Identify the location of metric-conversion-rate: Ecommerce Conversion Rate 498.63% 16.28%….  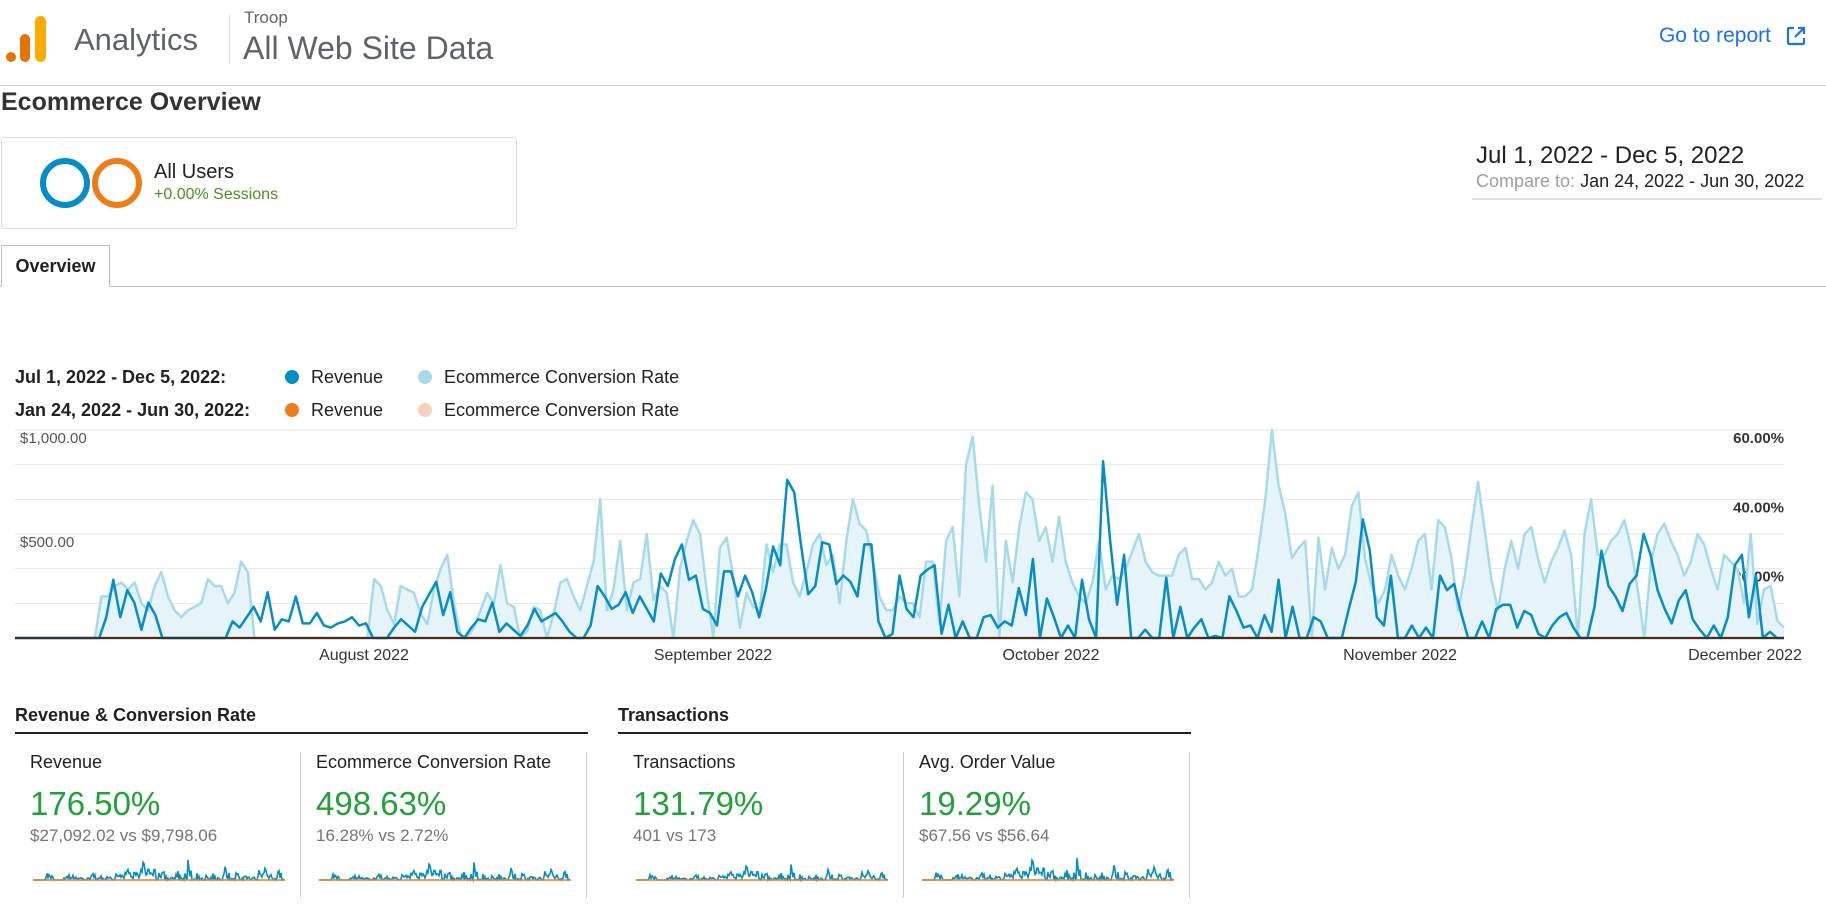
(444, 825).